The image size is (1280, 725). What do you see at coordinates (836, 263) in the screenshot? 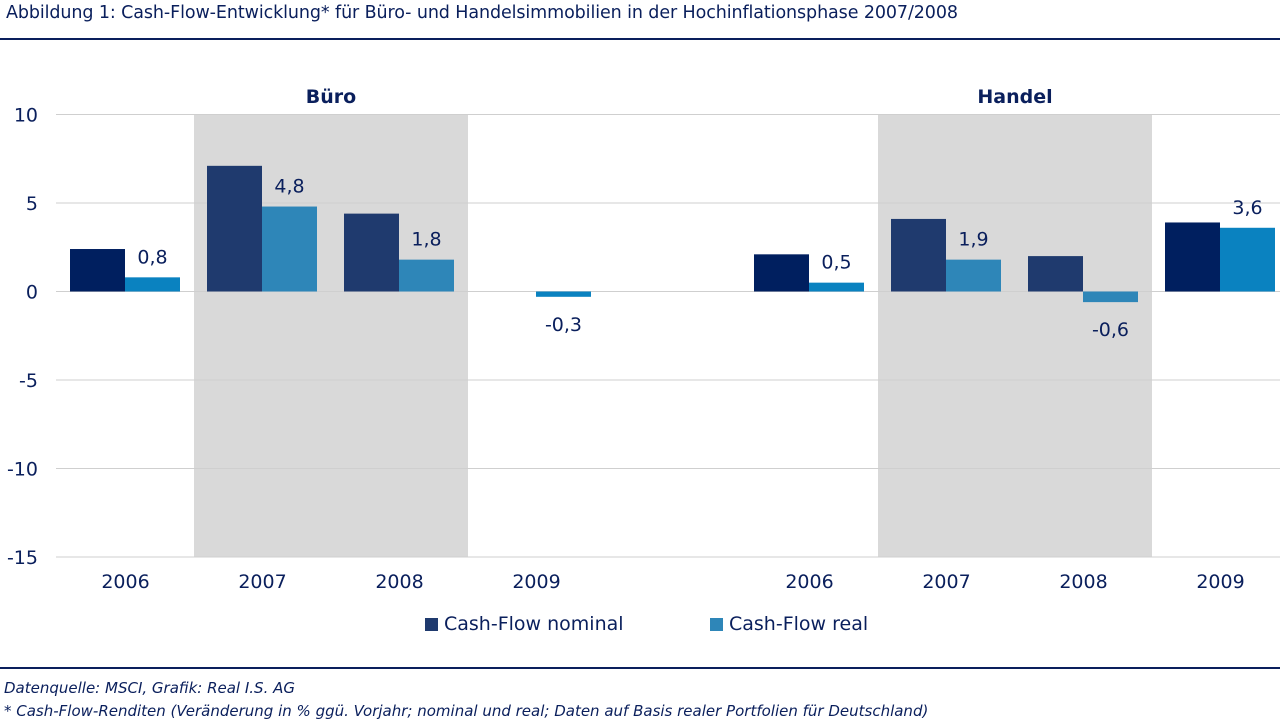
I see `data-label-real-handel-2006: 0,5` at bounding box center [836, 263].